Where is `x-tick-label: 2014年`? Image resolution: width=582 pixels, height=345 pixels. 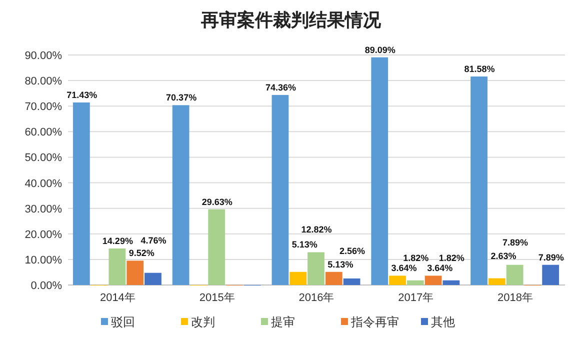 x-tick-label: 2014年 is located at coordinates (118, 298).